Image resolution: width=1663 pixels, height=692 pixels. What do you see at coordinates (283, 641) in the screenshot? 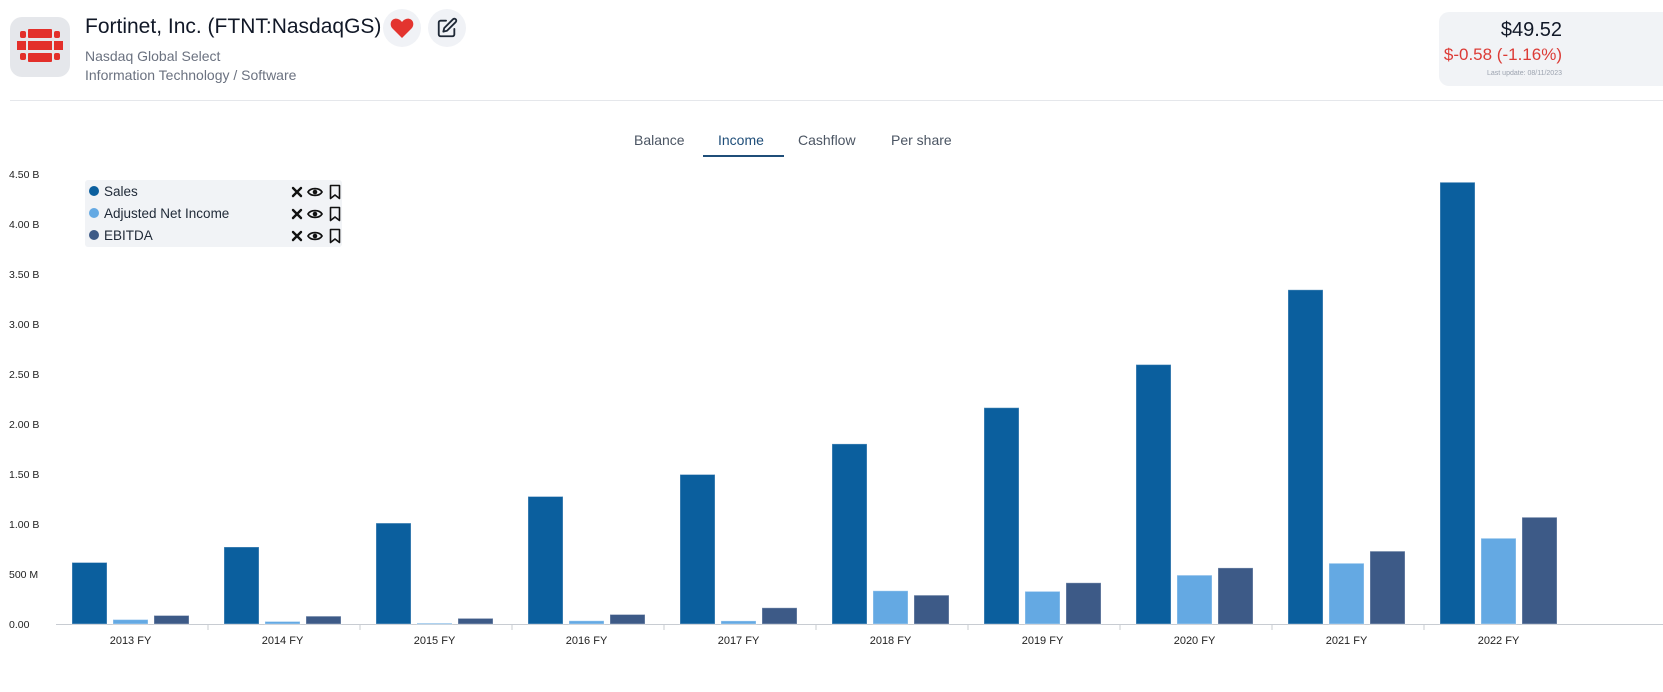
I see `x-tick-label: 2014 FY` at bounding box center [283, 641].